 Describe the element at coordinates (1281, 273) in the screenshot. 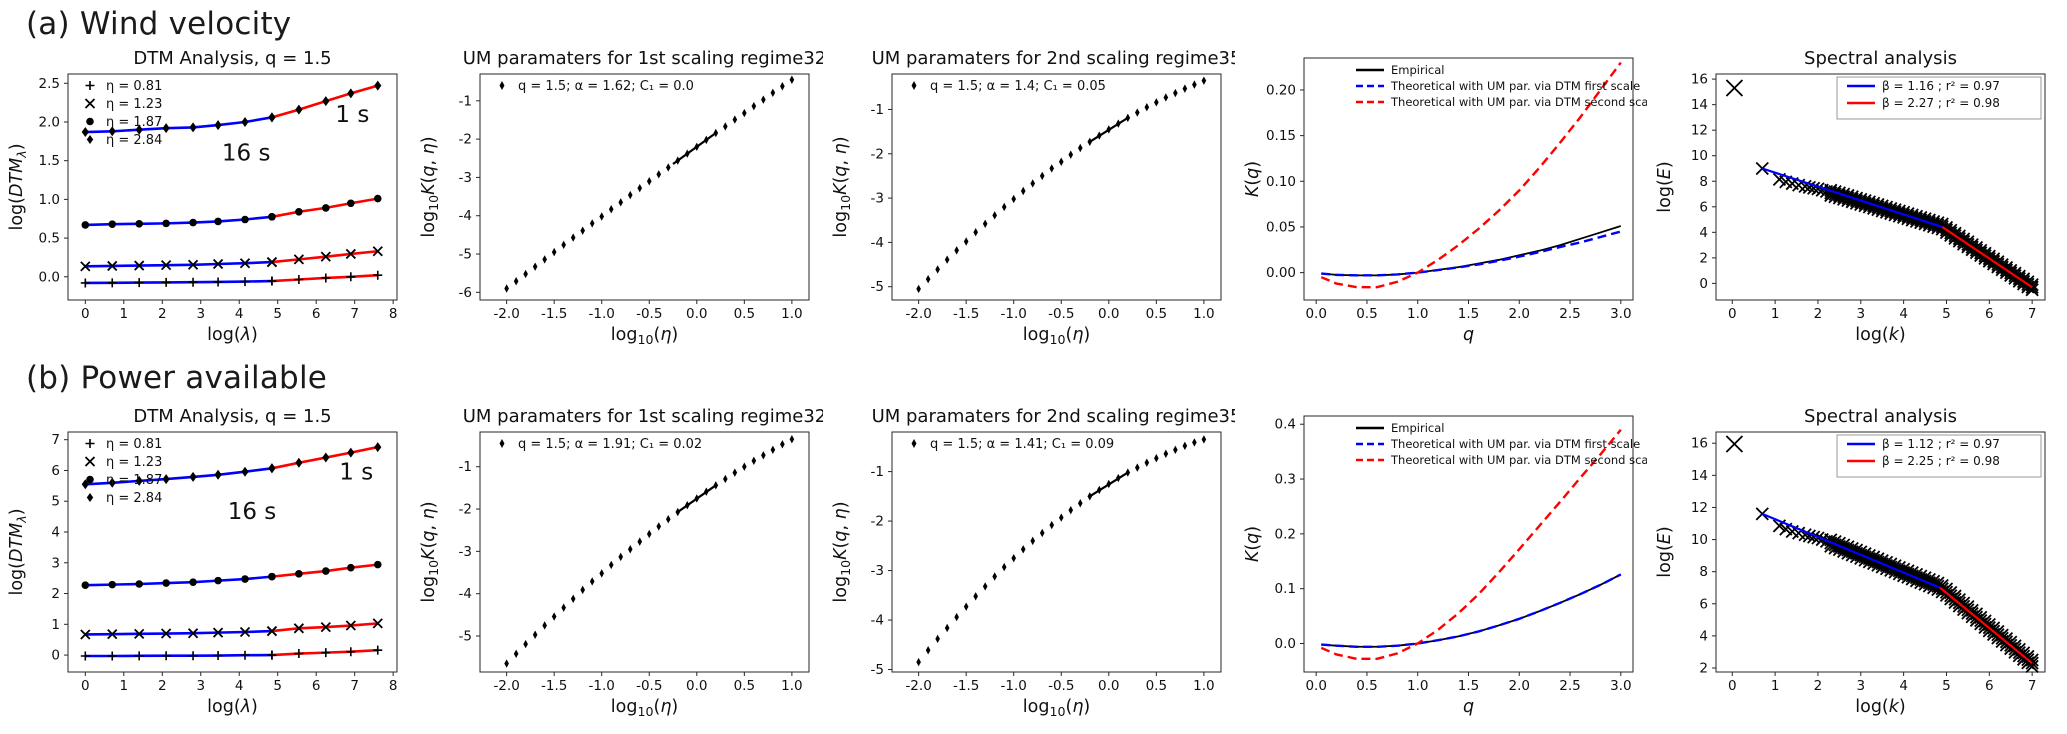

I see `svg-text: 0.00` at that location.